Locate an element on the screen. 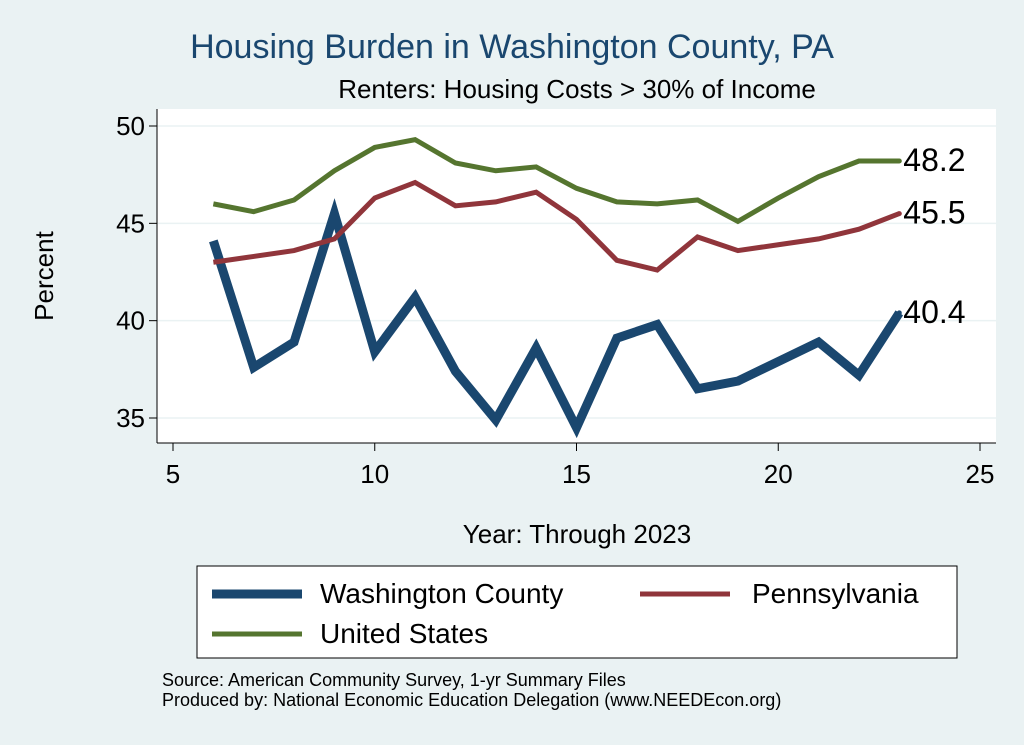 This screenshot has width=1024, height=745. y-axis-label: Percent is located at coordinates (44, 275).